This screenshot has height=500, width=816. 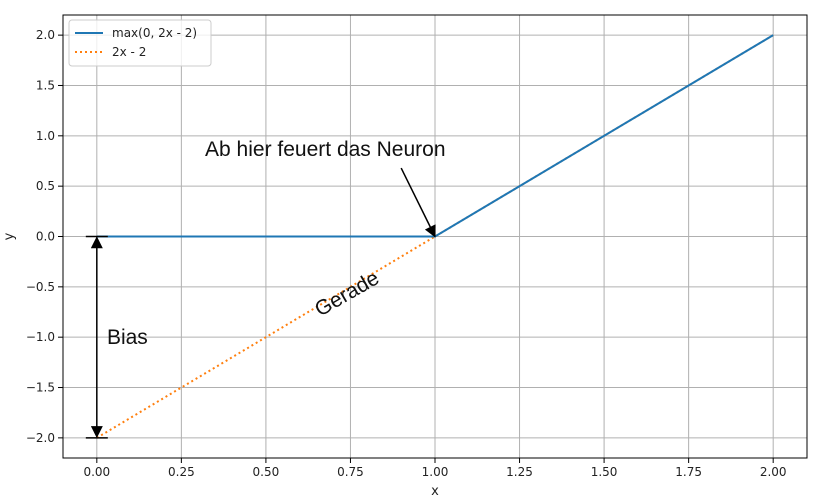 What do you see at coordinates (418, 202) in the screenshot?
I see `annotation-arrow-neuron` at bounding box center [418, 202].